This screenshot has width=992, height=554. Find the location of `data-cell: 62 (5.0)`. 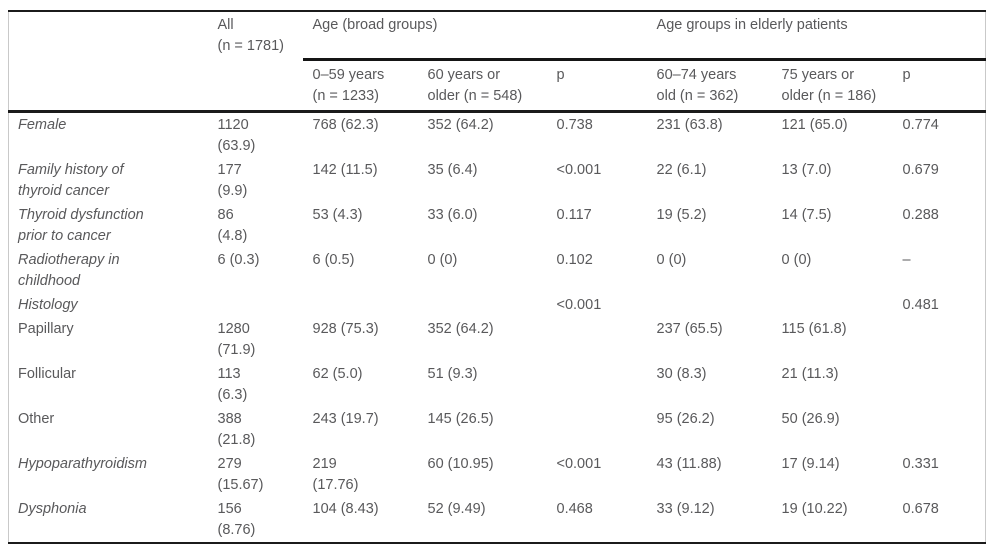

data-cell: 62 (5.0) is located at coordinates (337, 373).